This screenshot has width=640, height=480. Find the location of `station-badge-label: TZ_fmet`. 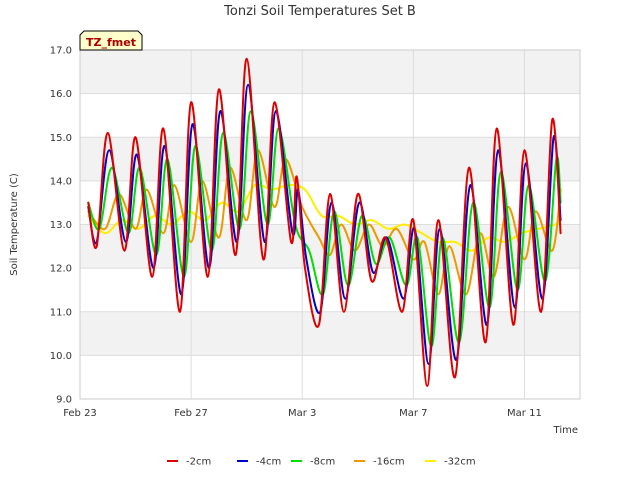

station-badge-label: TZ_fmet is located at coordinates (111, 42).